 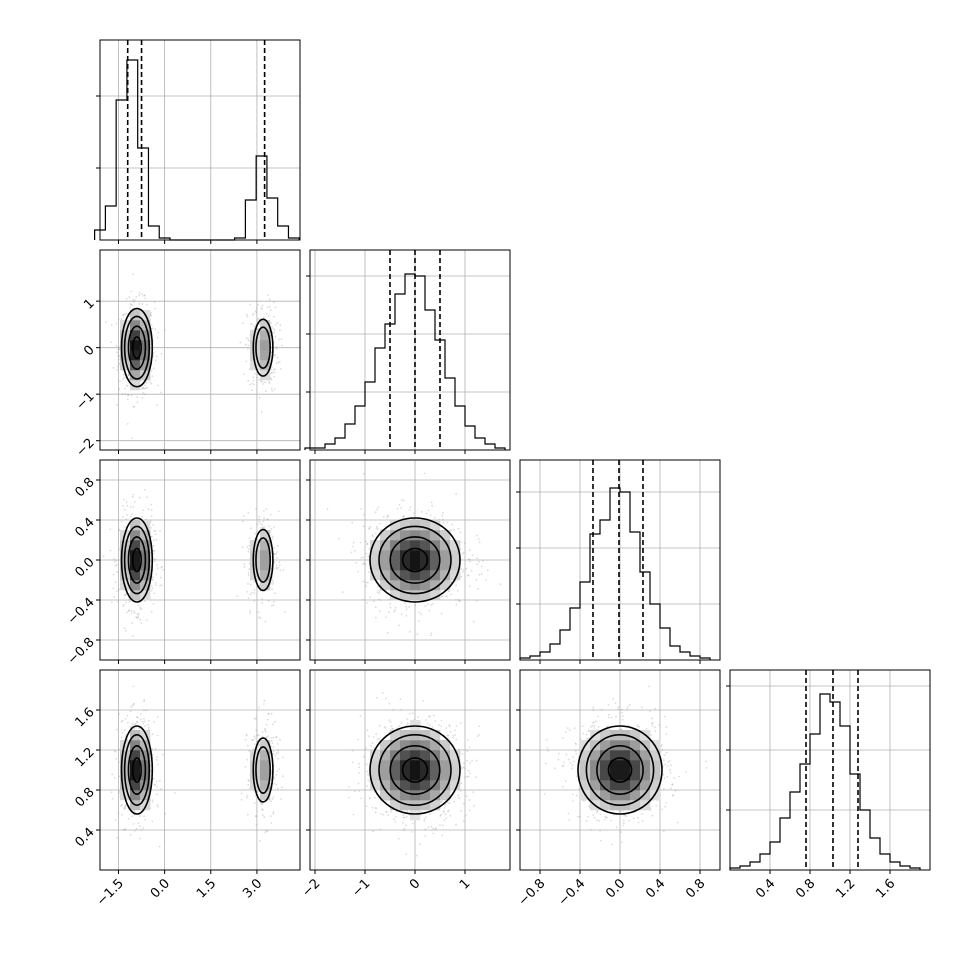 What do you see at coordinates (200, 560) in the screenshot?
I see `panel-frame` at bounding box center [200, 560].